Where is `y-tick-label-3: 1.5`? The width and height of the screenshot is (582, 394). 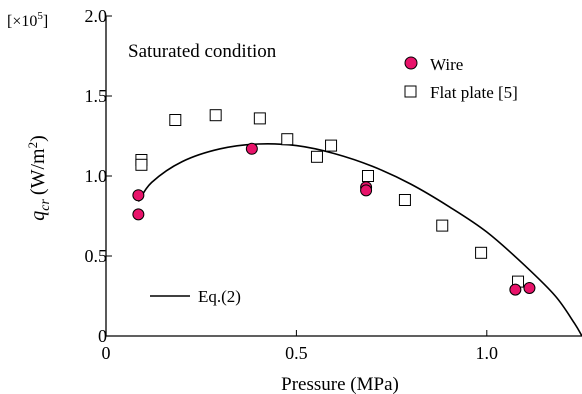
y-tick-label-3: 1.5 is located at coordinates (96, 96).